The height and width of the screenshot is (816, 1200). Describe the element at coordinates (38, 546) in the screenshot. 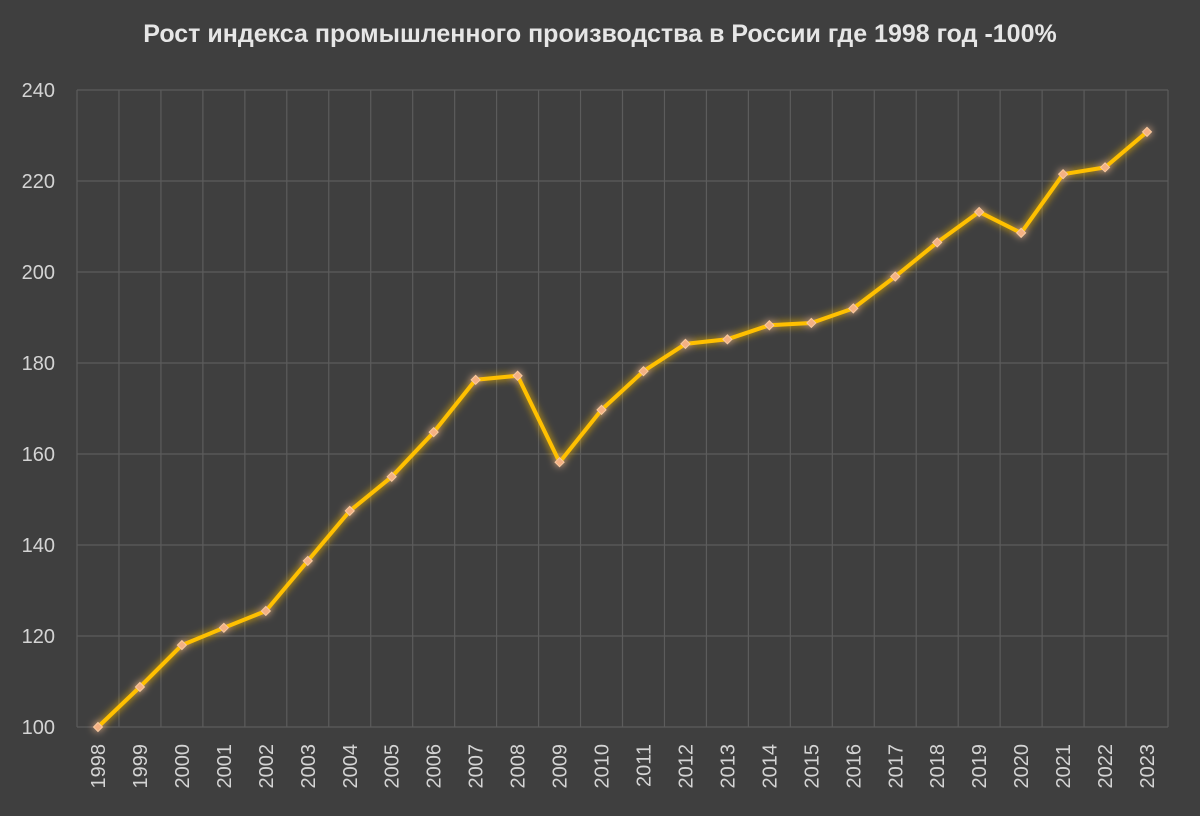

I see `y-tick-label: 140` at that location.